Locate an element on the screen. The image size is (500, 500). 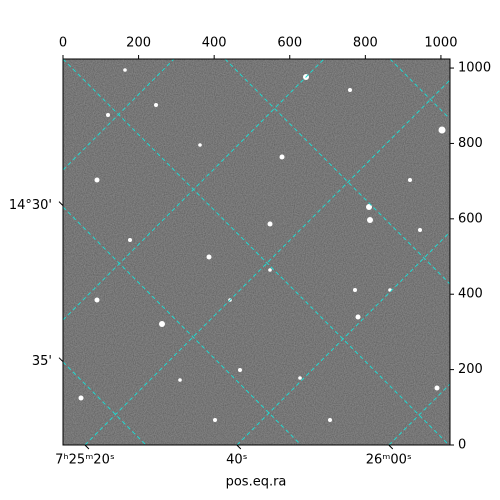
x-tick-label: 0 is located at coordinates (63, 43).